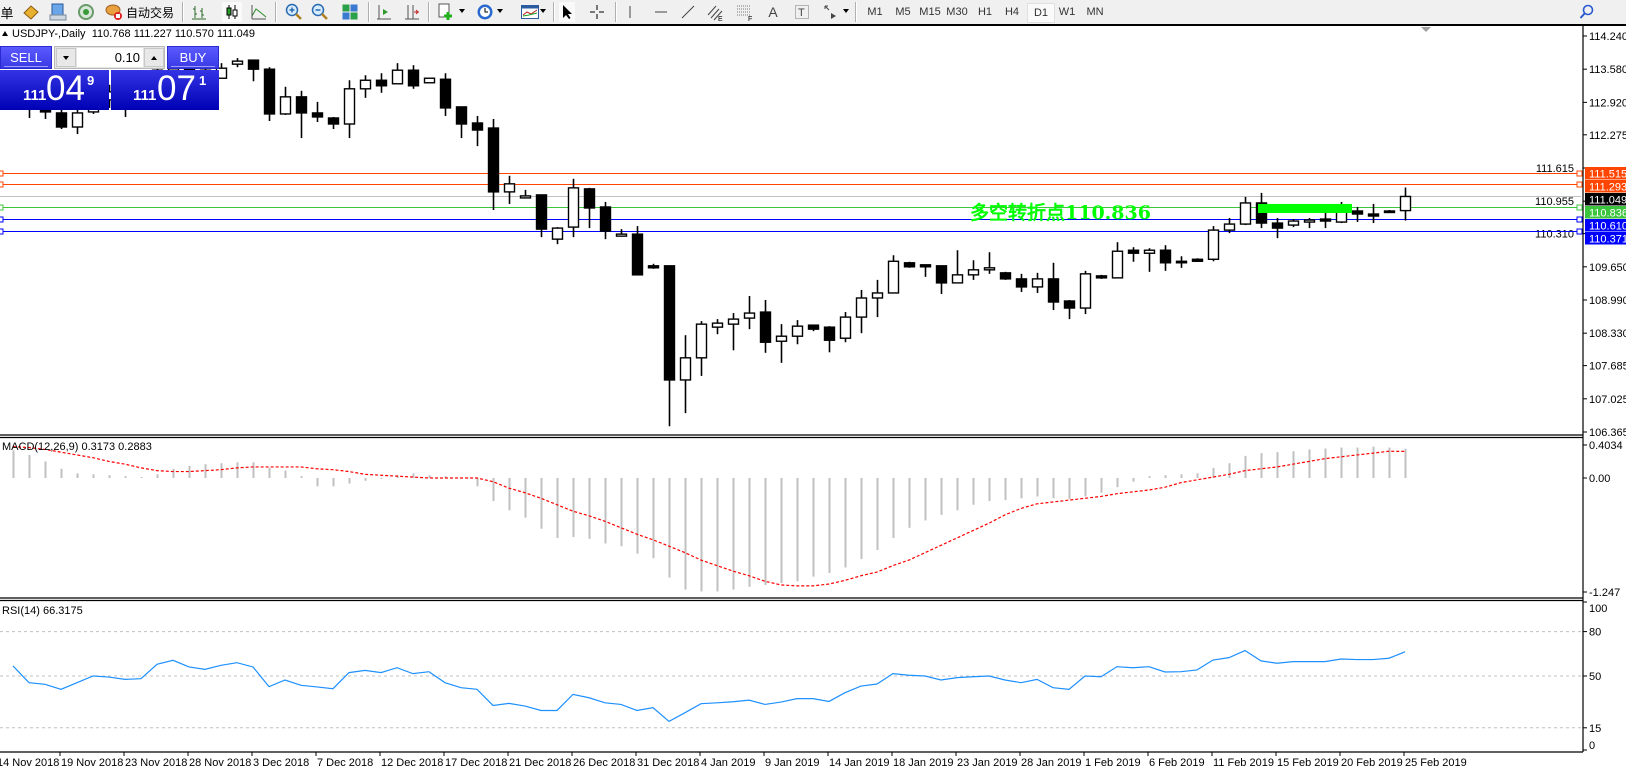 This screenshot has height=771, width=1626. I want to click on auto-trading-icon, so click(114, 12).